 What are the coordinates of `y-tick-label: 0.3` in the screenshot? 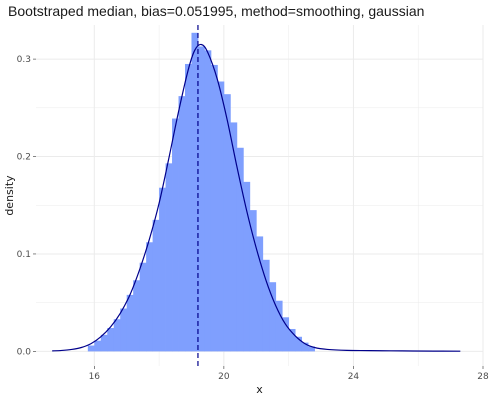 It's located at (24, 60).